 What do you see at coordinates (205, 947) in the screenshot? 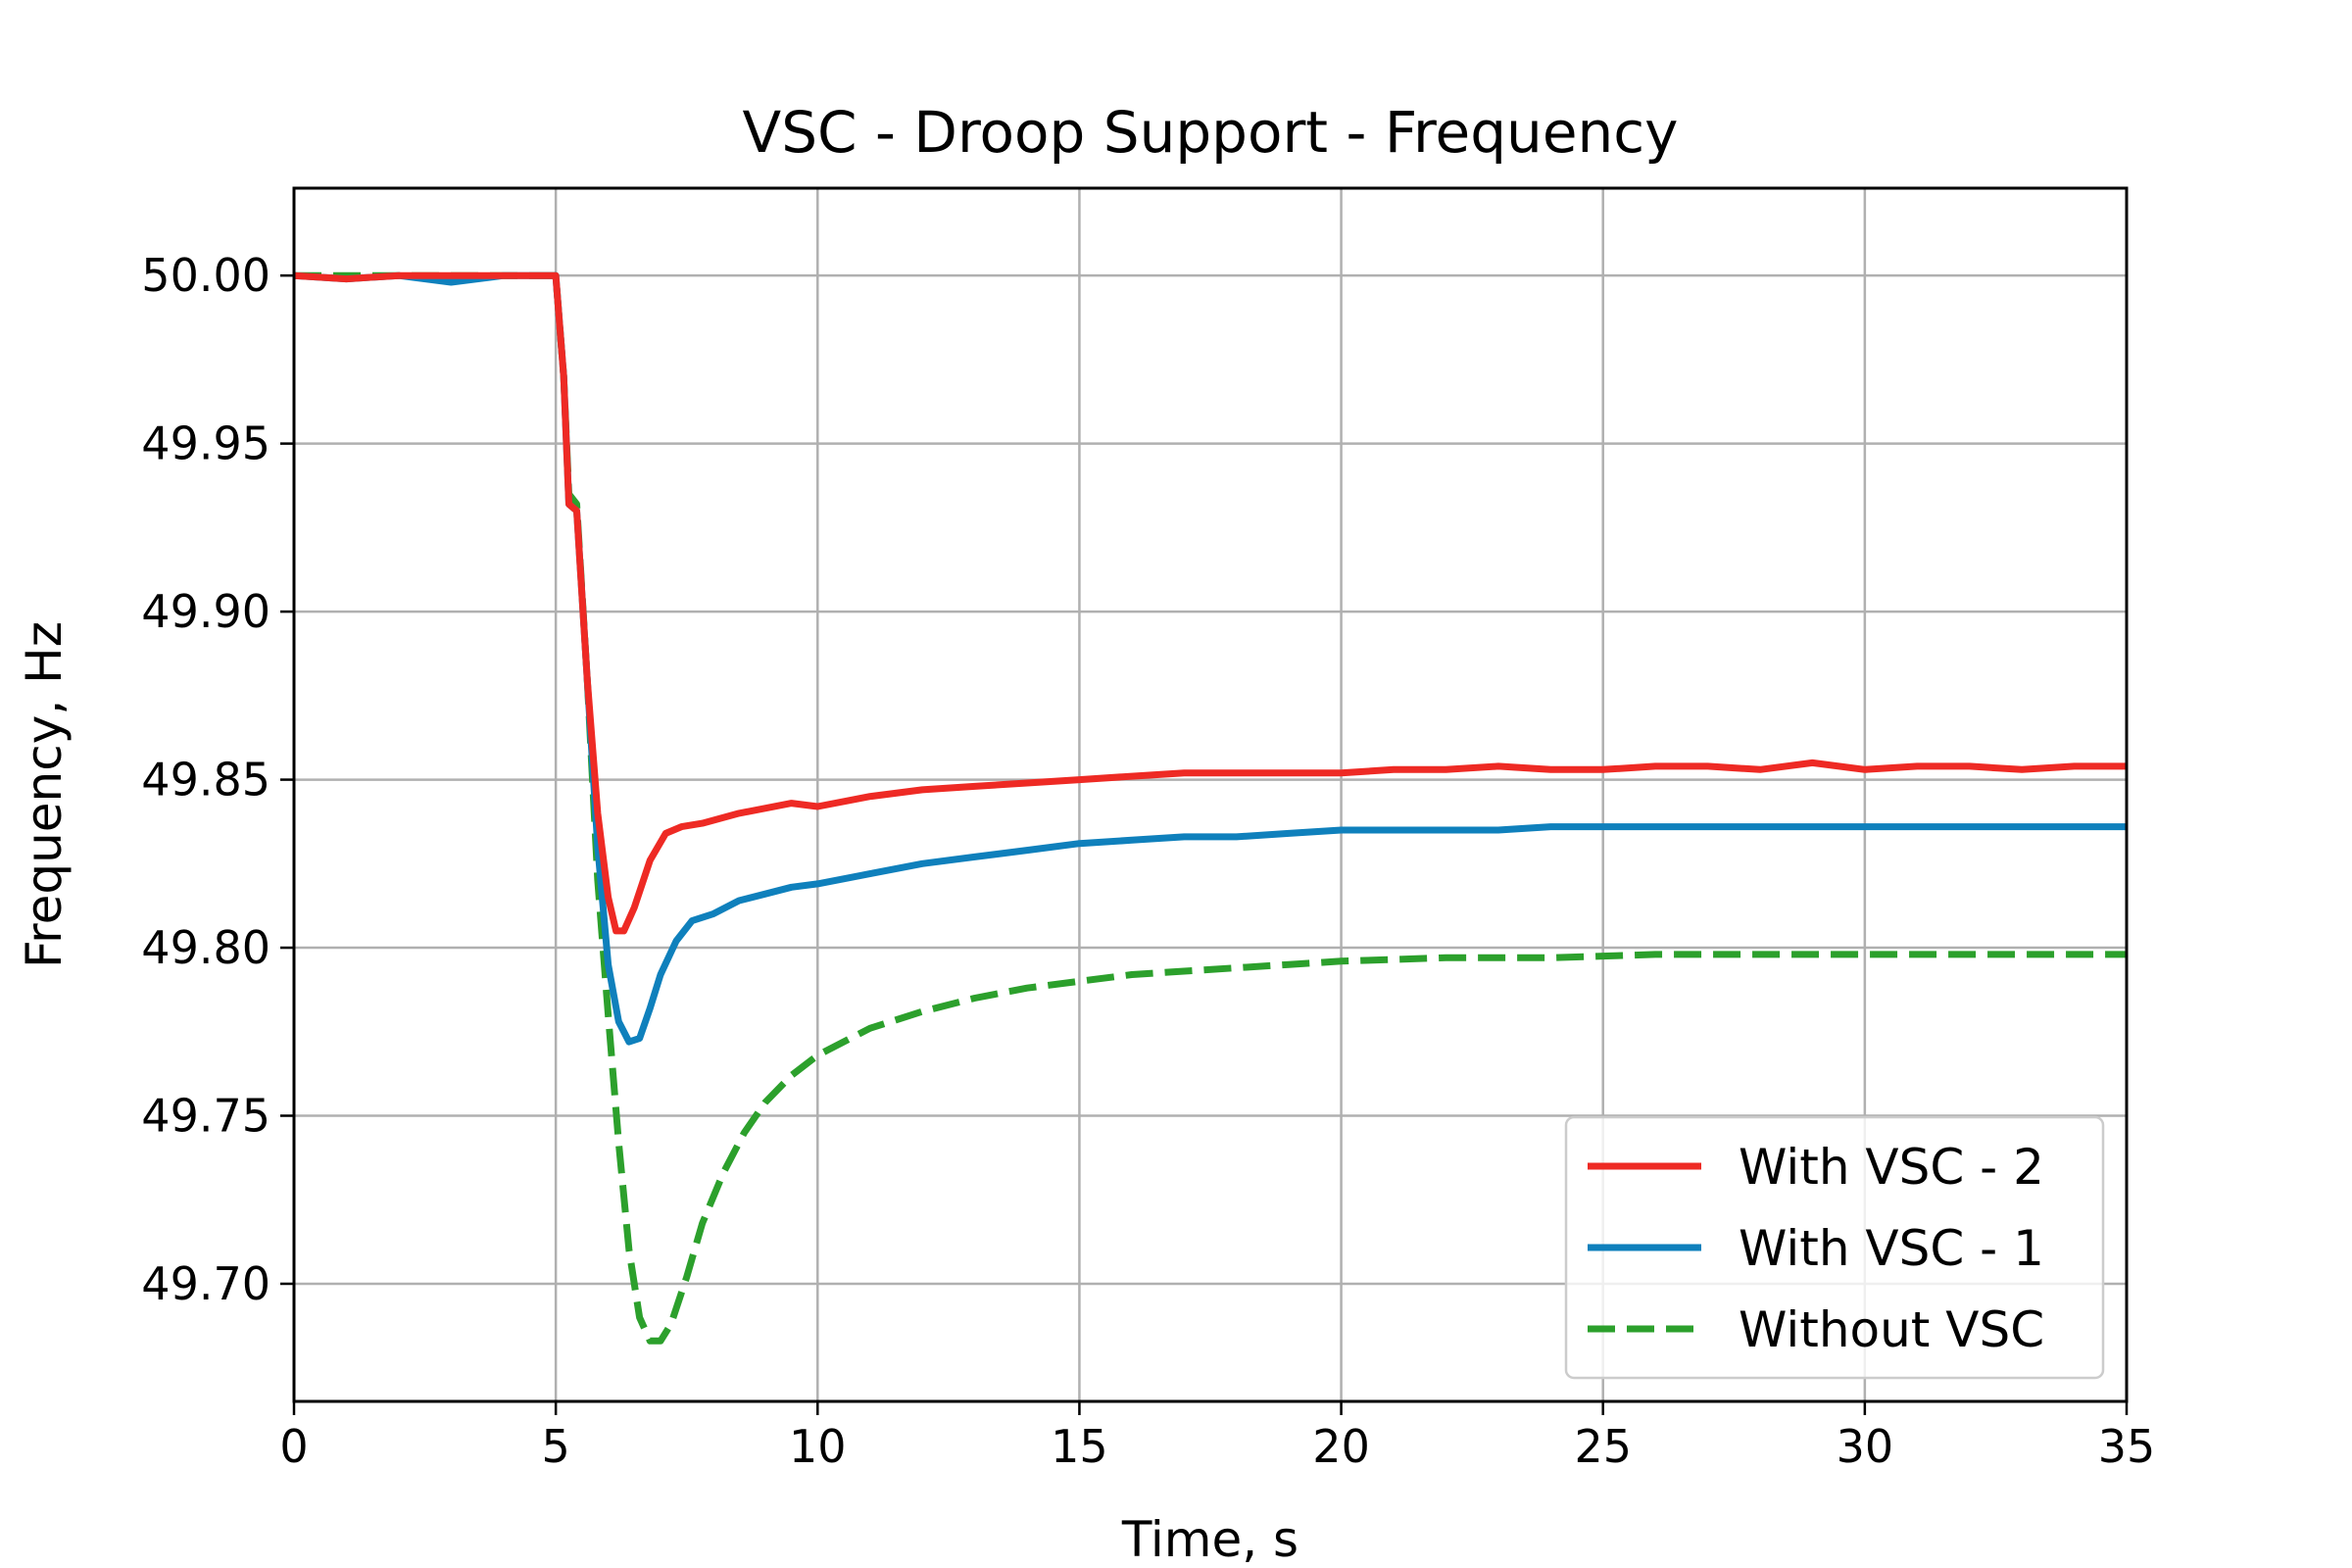
I see `y-tick-label: 49.80` at bounding box center [205, 947].